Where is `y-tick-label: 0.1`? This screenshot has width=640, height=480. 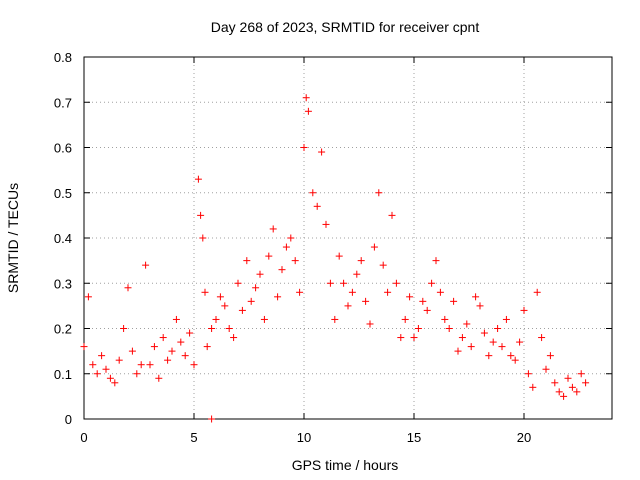 y-tick-label: 0.1 is located at coordinates (63, 374).